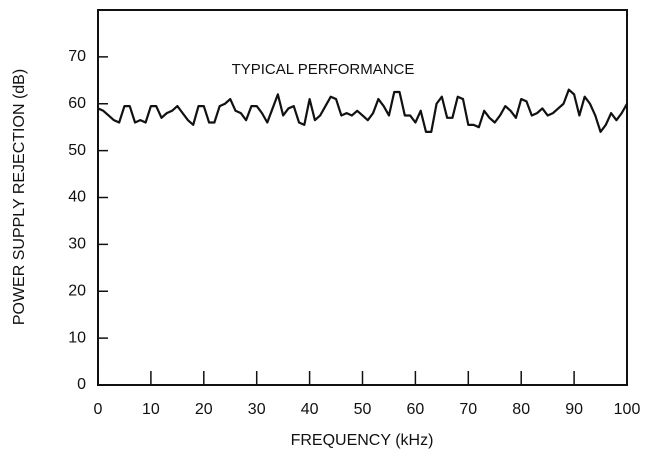 The height and width of the screenshot is (465, 655). I want to click on x-tick-label: 80, so click(521, 409).